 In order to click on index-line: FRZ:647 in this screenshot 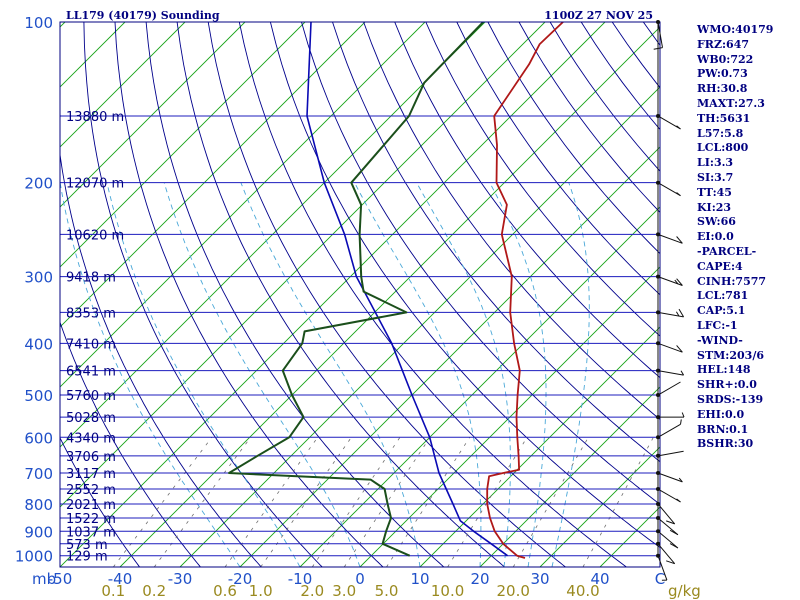, I will do `click(723, 44)`.